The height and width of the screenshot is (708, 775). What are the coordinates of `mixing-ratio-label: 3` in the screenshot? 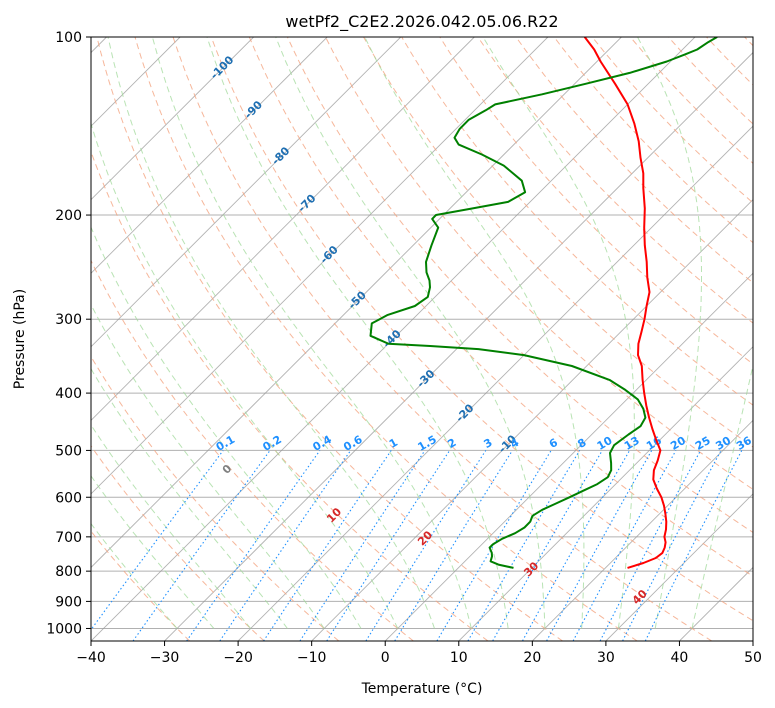 It's located at (488, 443).